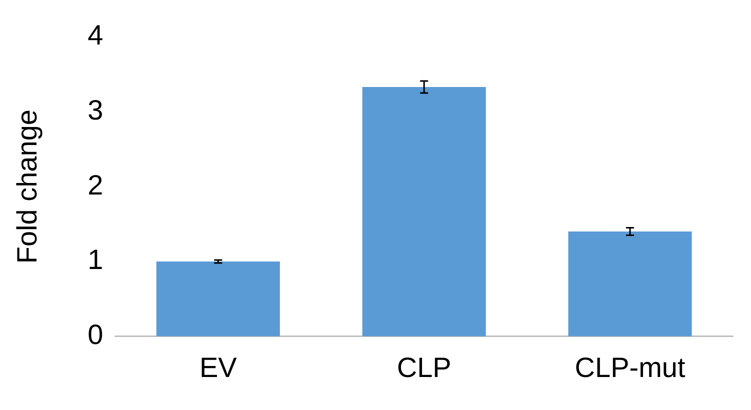  Describe the element at coordinates (96, 110) in the screenshot. I see `y-tick-label: 3` at that location.